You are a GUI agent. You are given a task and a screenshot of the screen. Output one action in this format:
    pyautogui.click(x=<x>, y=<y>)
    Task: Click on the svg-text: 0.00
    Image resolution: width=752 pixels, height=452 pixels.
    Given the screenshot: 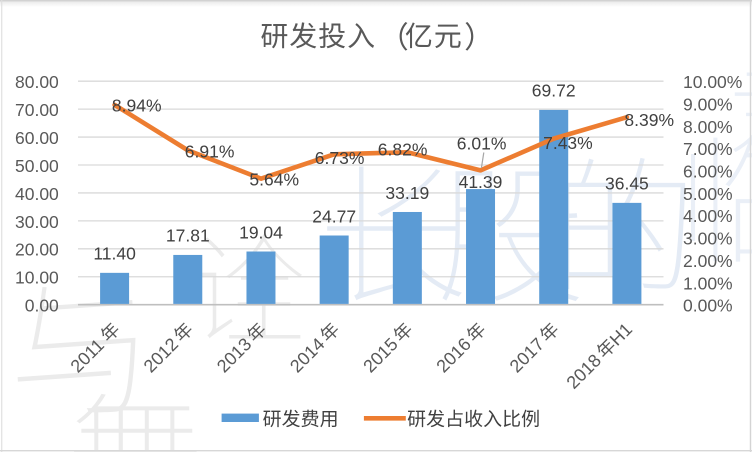 What is the action you would take?
    pyautogui.click(x=42, y=306)
    